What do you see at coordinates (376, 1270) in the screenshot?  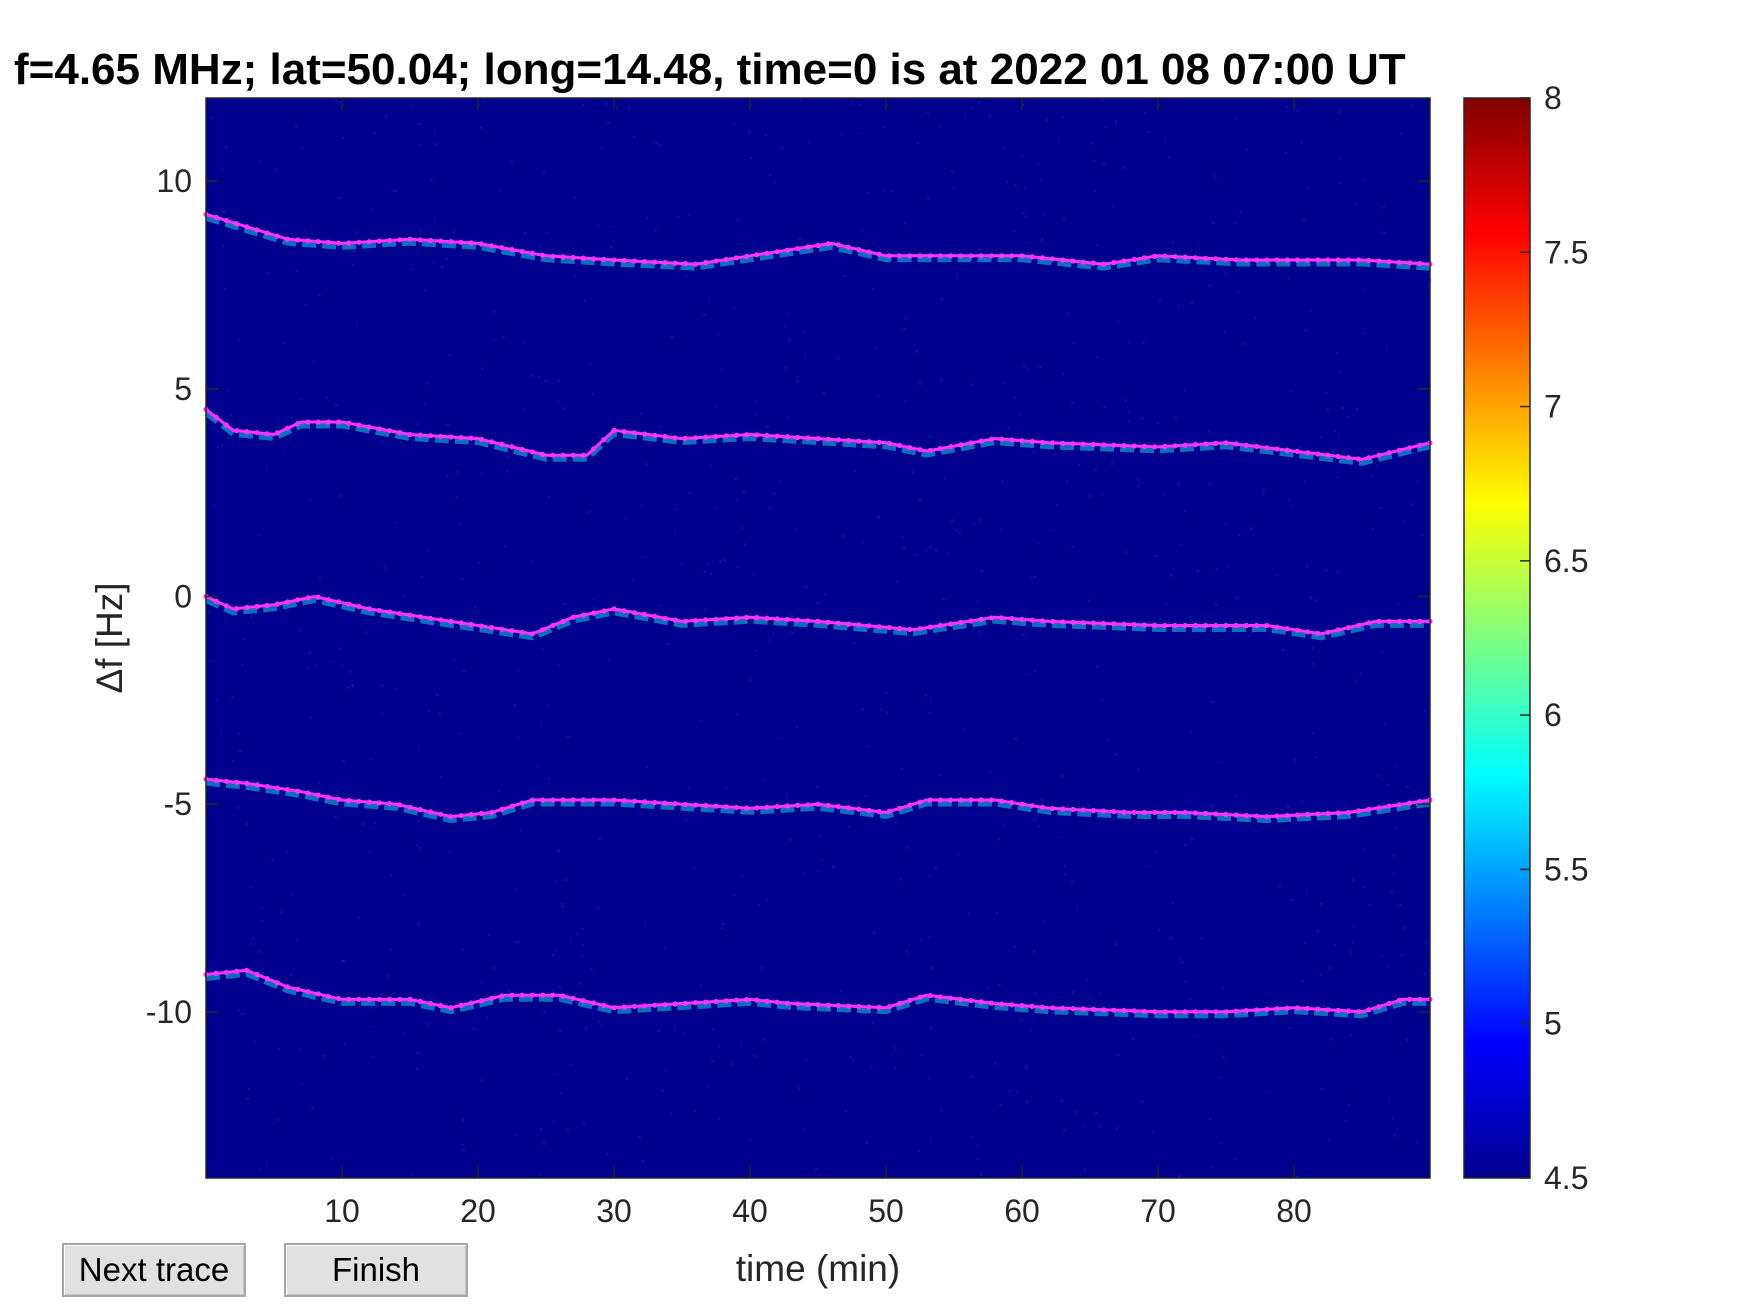 I see `finish-button: Finish` at bounding box center [376, 1270].